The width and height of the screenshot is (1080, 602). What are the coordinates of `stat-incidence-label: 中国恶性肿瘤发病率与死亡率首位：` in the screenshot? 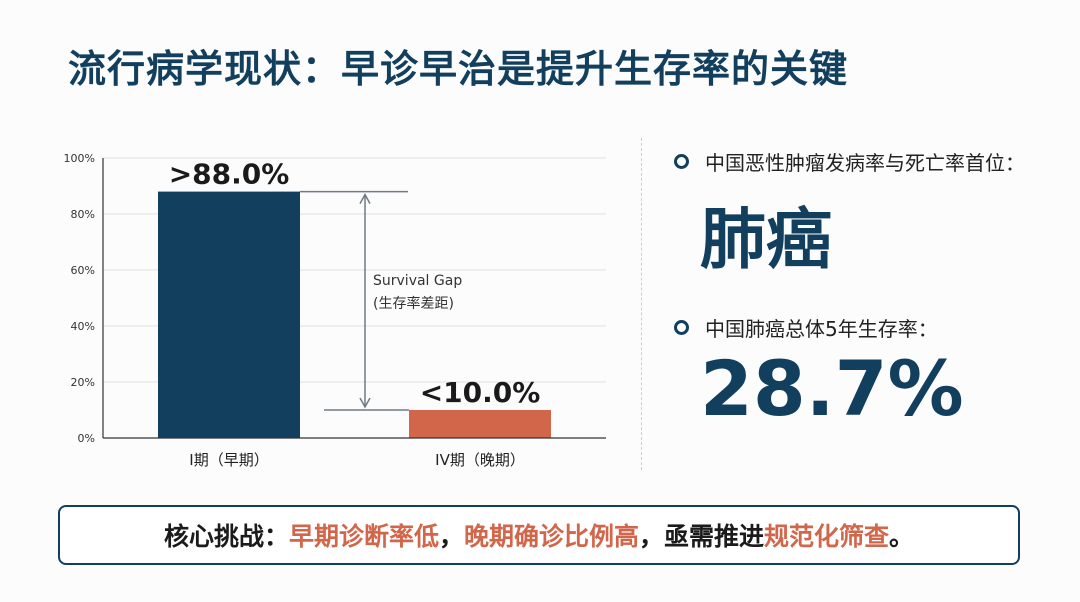 It's located at (865, 163).